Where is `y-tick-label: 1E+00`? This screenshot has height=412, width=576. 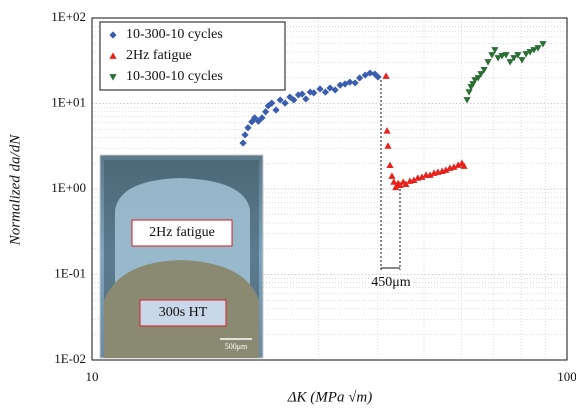 y-tick-label: 1E+00 is located at coordinates (68, 187).